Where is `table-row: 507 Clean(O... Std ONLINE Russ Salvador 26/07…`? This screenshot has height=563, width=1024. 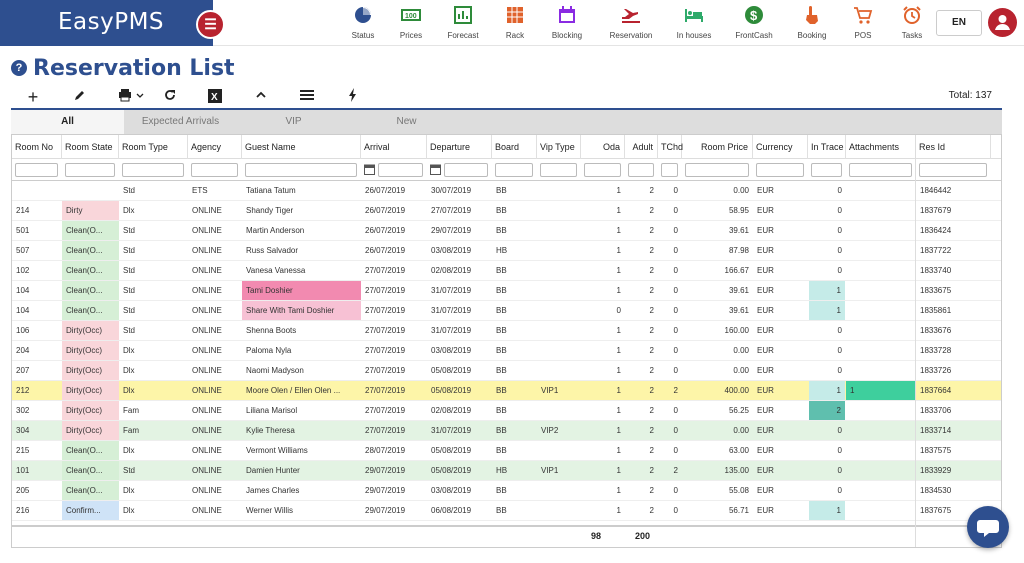
table-row: 507 Clean(O... Std ONLINE Russ Salvador 26/07… is located at coordinates (506, 251).